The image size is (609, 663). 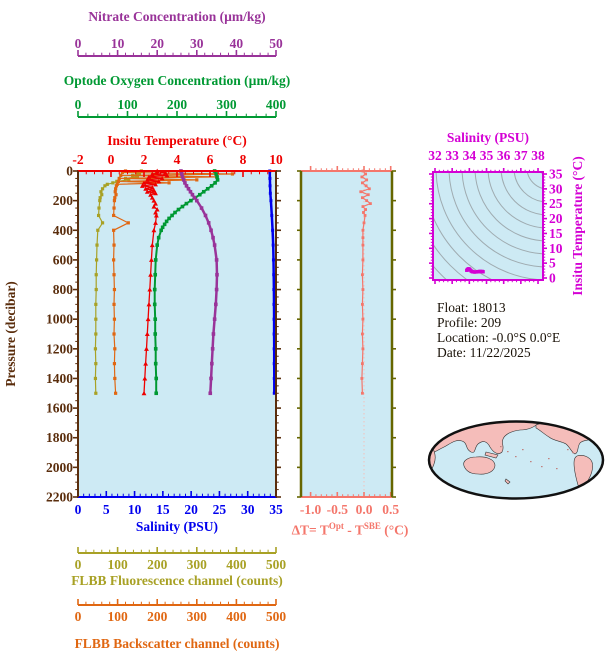 What do you see at coordinates (59, 378) in the screenshot?
I see `svg-text: 1400` at bounding box center [59, 378].